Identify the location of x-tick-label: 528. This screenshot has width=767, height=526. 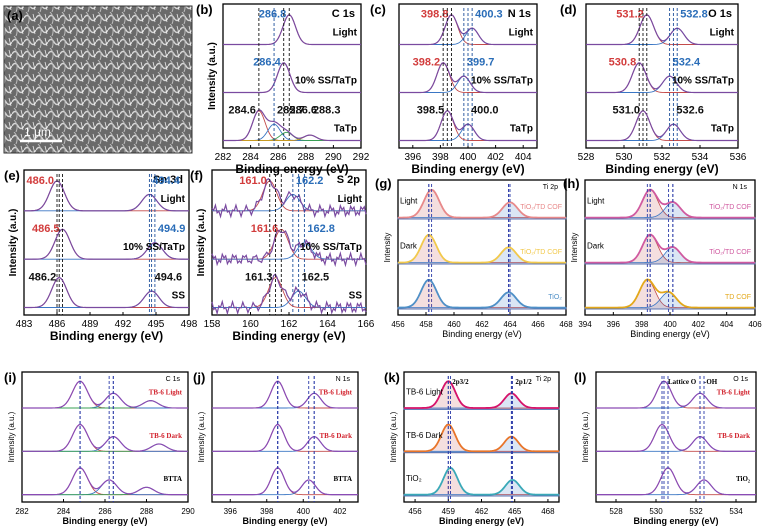
(616, 511).